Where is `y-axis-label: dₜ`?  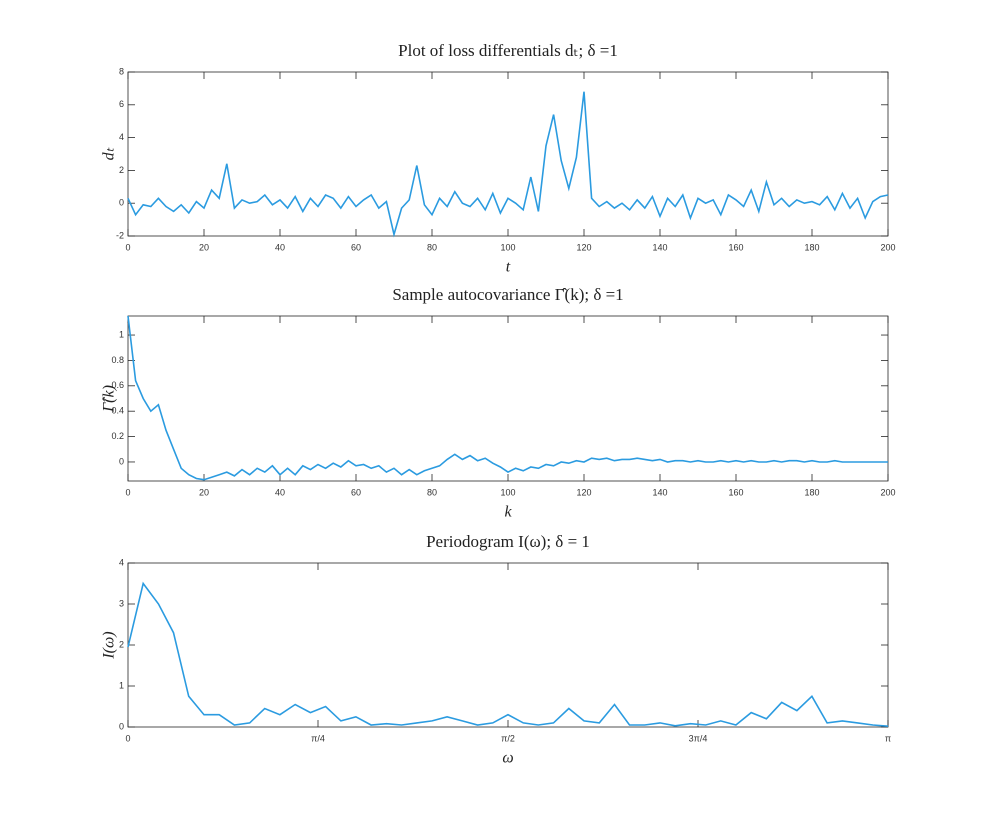
y-axis-label: dₜ is located at coordinates (109, 153).